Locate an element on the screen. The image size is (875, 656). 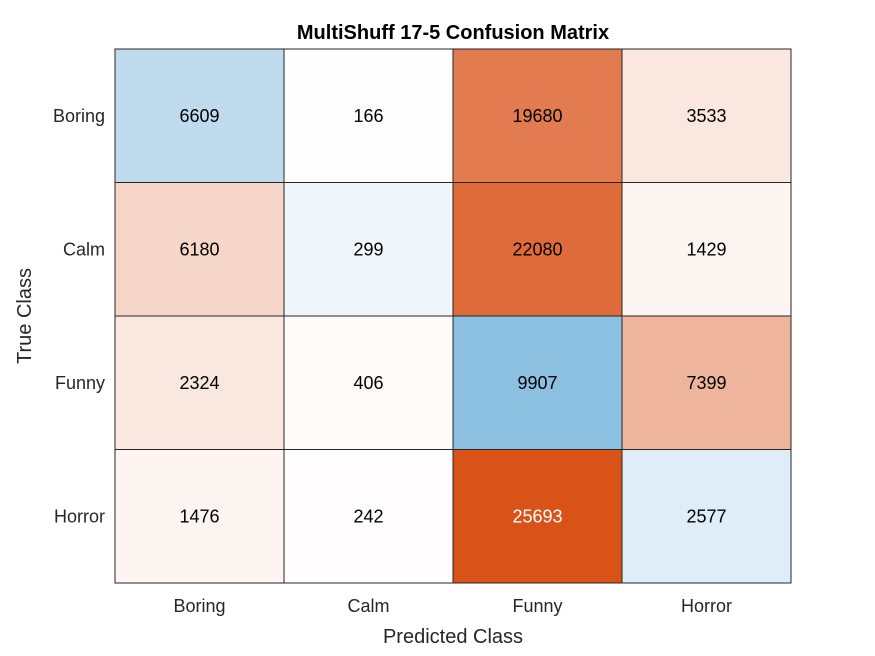
cell-value-label: 2577 is located at coordinates (706, 516).